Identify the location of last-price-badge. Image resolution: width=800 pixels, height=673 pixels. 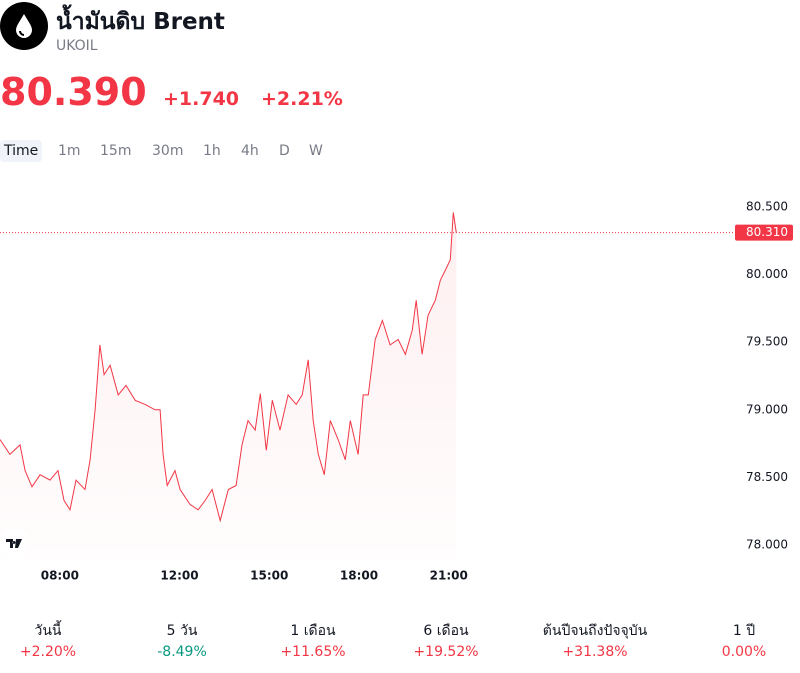
(764, 232).